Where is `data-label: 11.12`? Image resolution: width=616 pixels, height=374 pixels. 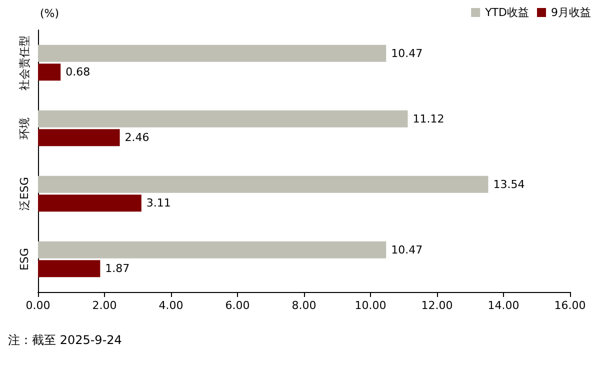 data-label: 11.12 is located at coordinates (428, 119).